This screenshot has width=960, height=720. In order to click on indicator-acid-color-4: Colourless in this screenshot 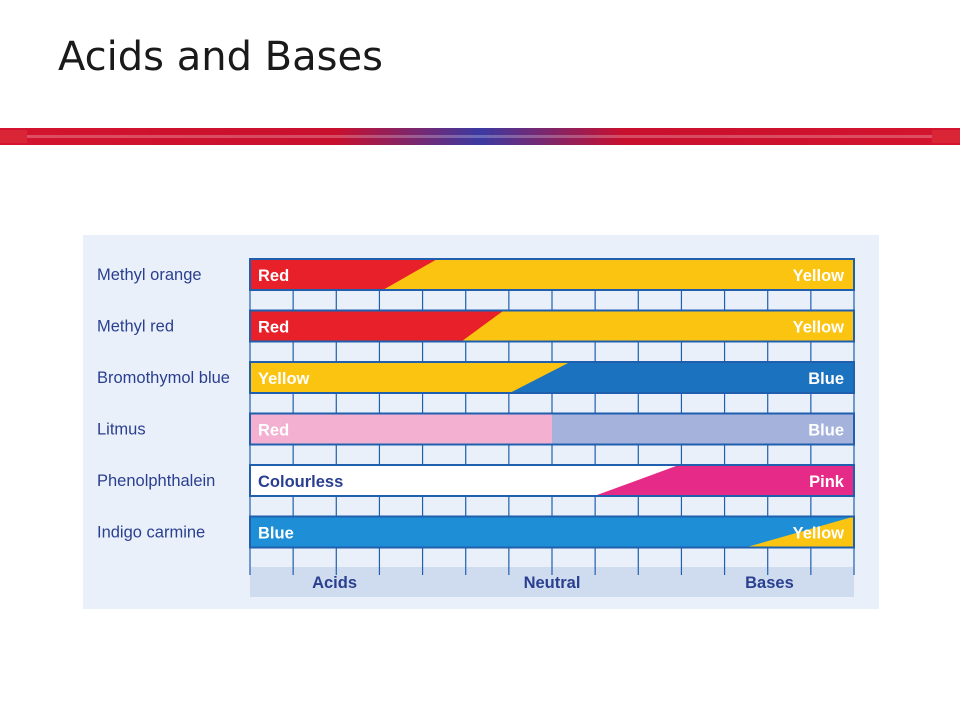, I will do `click(300, 482)`.